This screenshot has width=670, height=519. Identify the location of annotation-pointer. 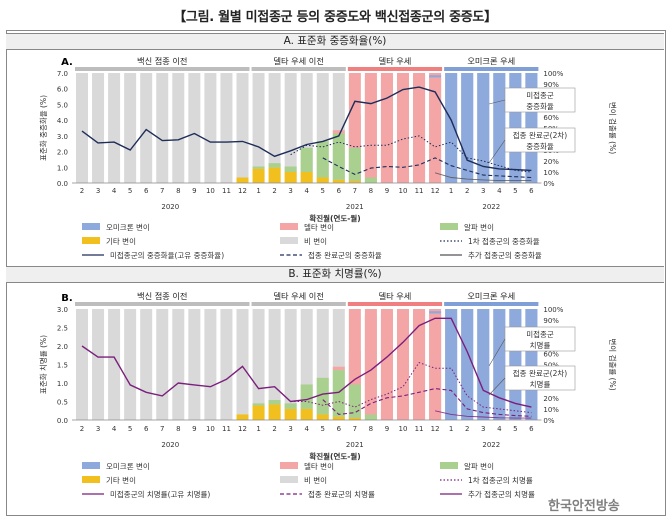
(497, 386).